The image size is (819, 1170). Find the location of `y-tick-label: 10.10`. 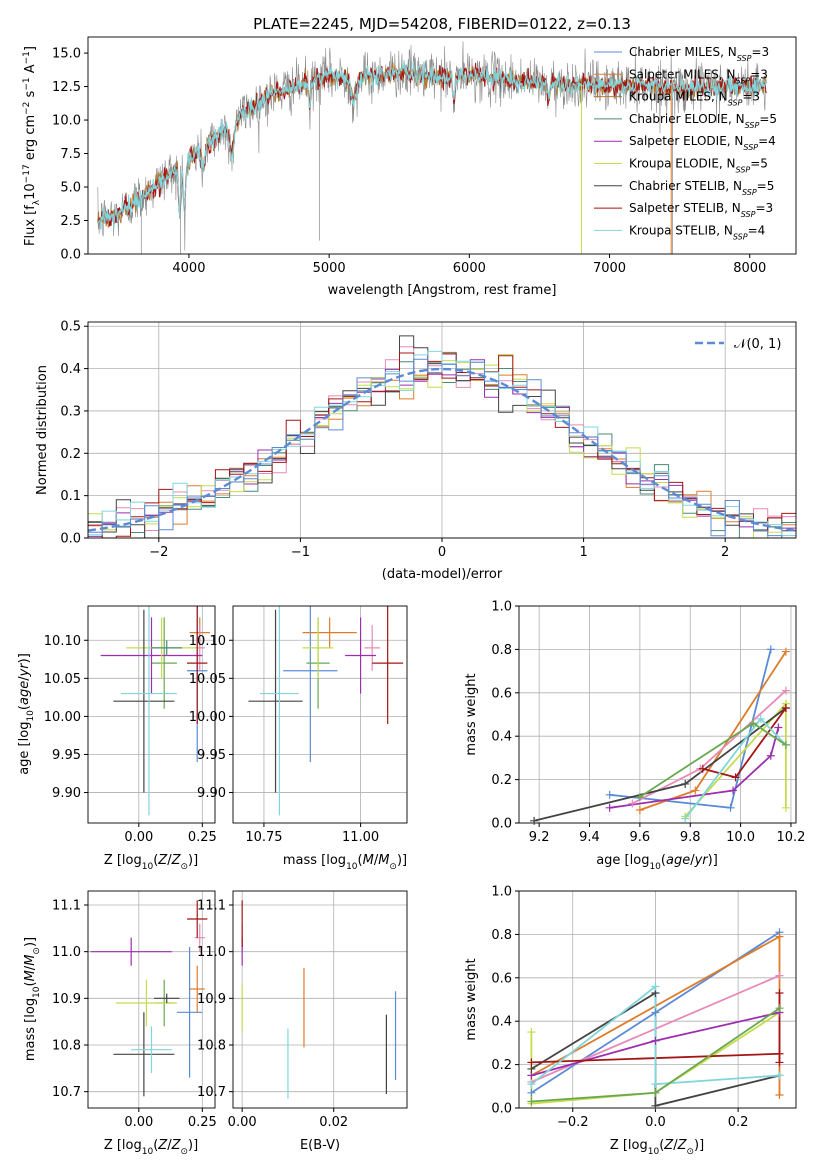

y-tick-label: 10.10 is located at coordinates (62, 641).